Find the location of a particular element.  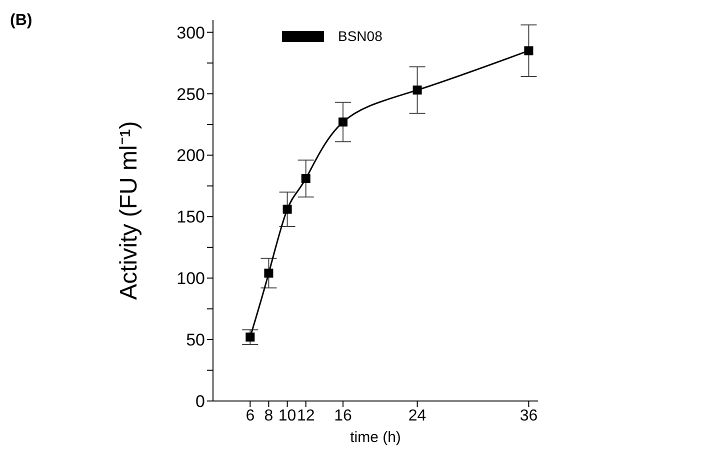

text: (B) is located at coordinates (21, 21).